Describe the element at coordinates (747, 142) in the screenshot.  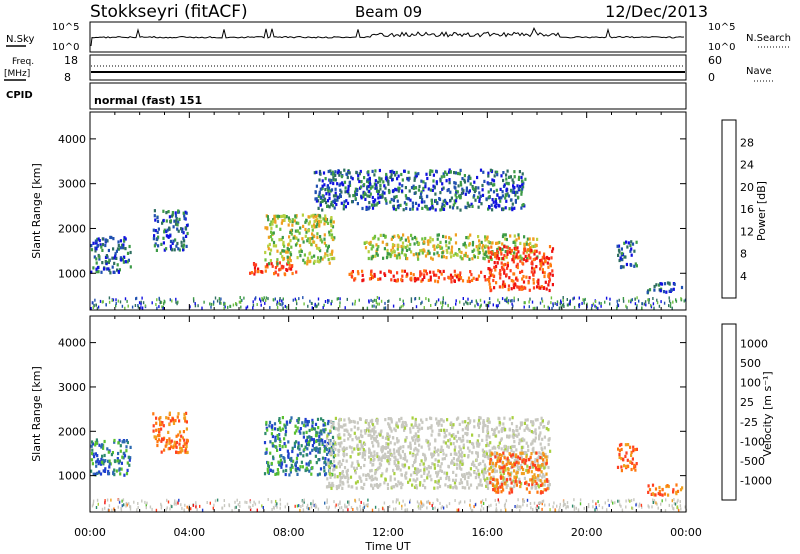
I see `colorbar-tick-label: 28` at that location.